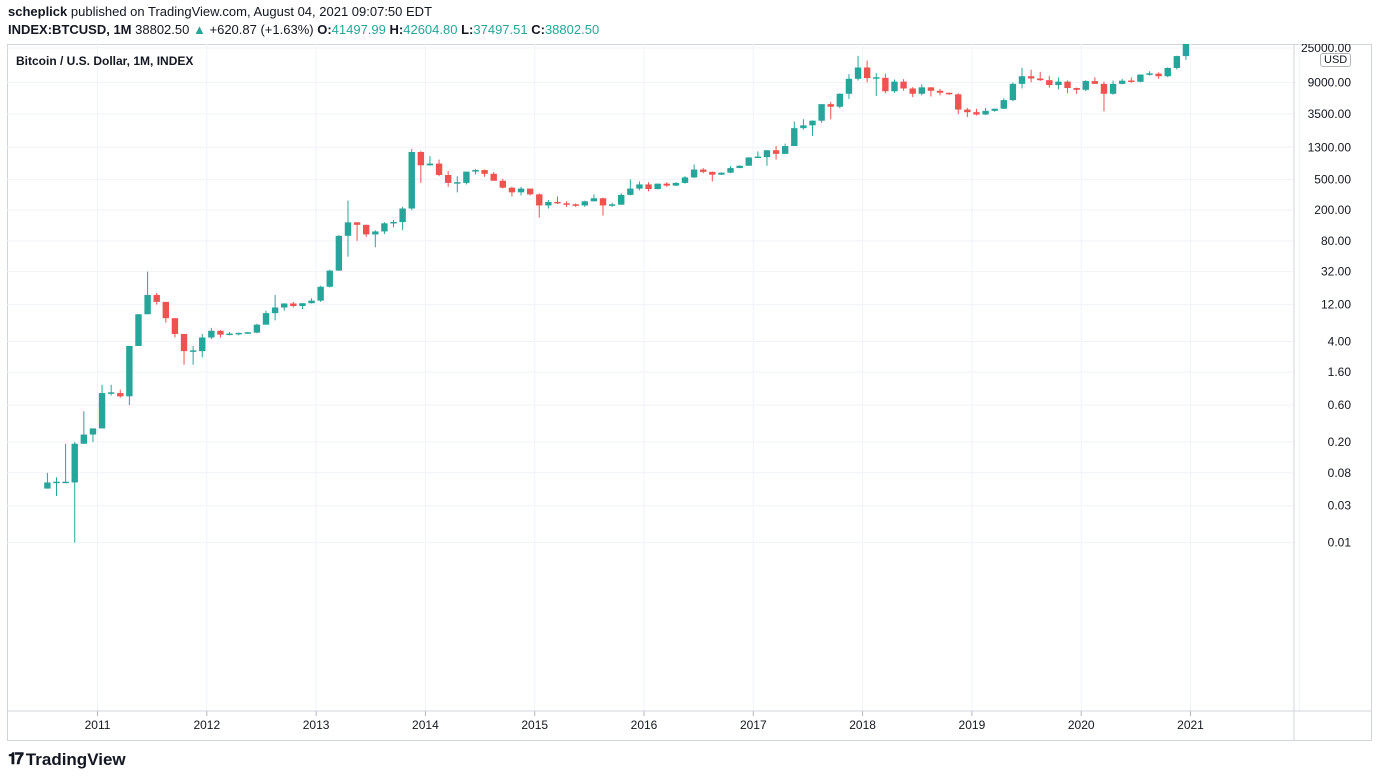  What do you see at coordinates (538, 29) in the screenshot?
I see `close-label: C:` at bounding box center [538, 29].